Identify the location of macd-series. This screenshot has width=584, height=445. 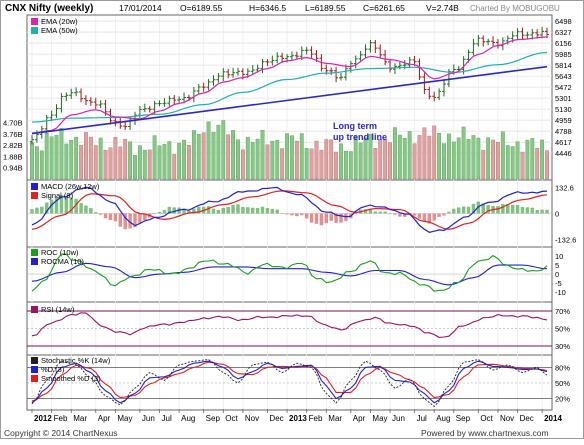
(289, 209).